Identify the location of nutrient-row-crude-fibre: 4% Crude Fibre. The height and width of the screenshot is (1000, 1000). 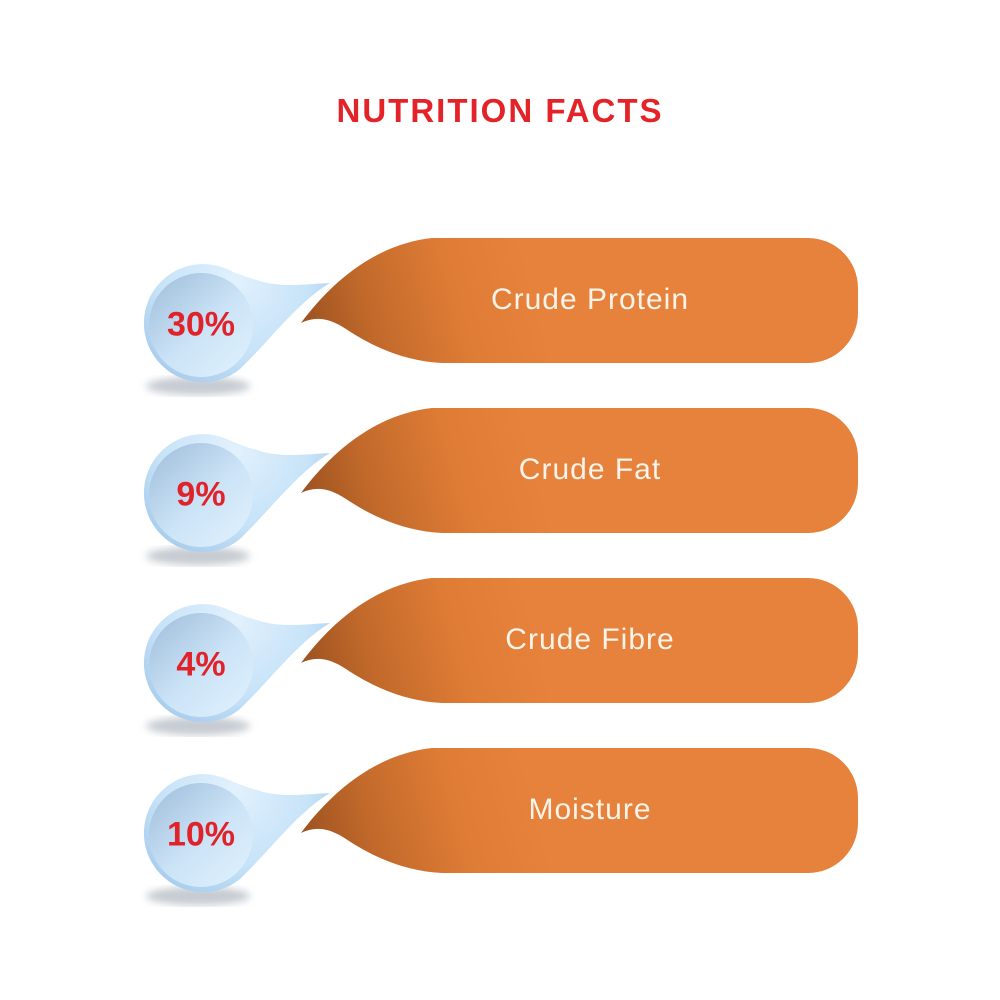
(490, 656).